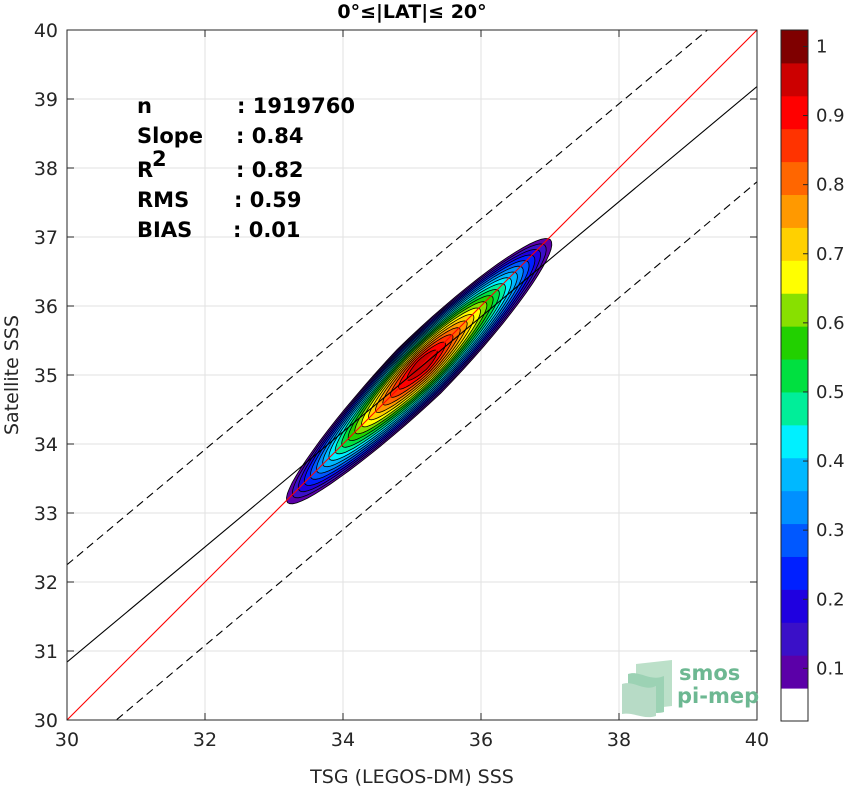 This screenshot has height=787, width=849. What do you see at coordinates (343, 740) in the screenshot?
I see `x-tick-label: 34` at bounding box center [343, 740].